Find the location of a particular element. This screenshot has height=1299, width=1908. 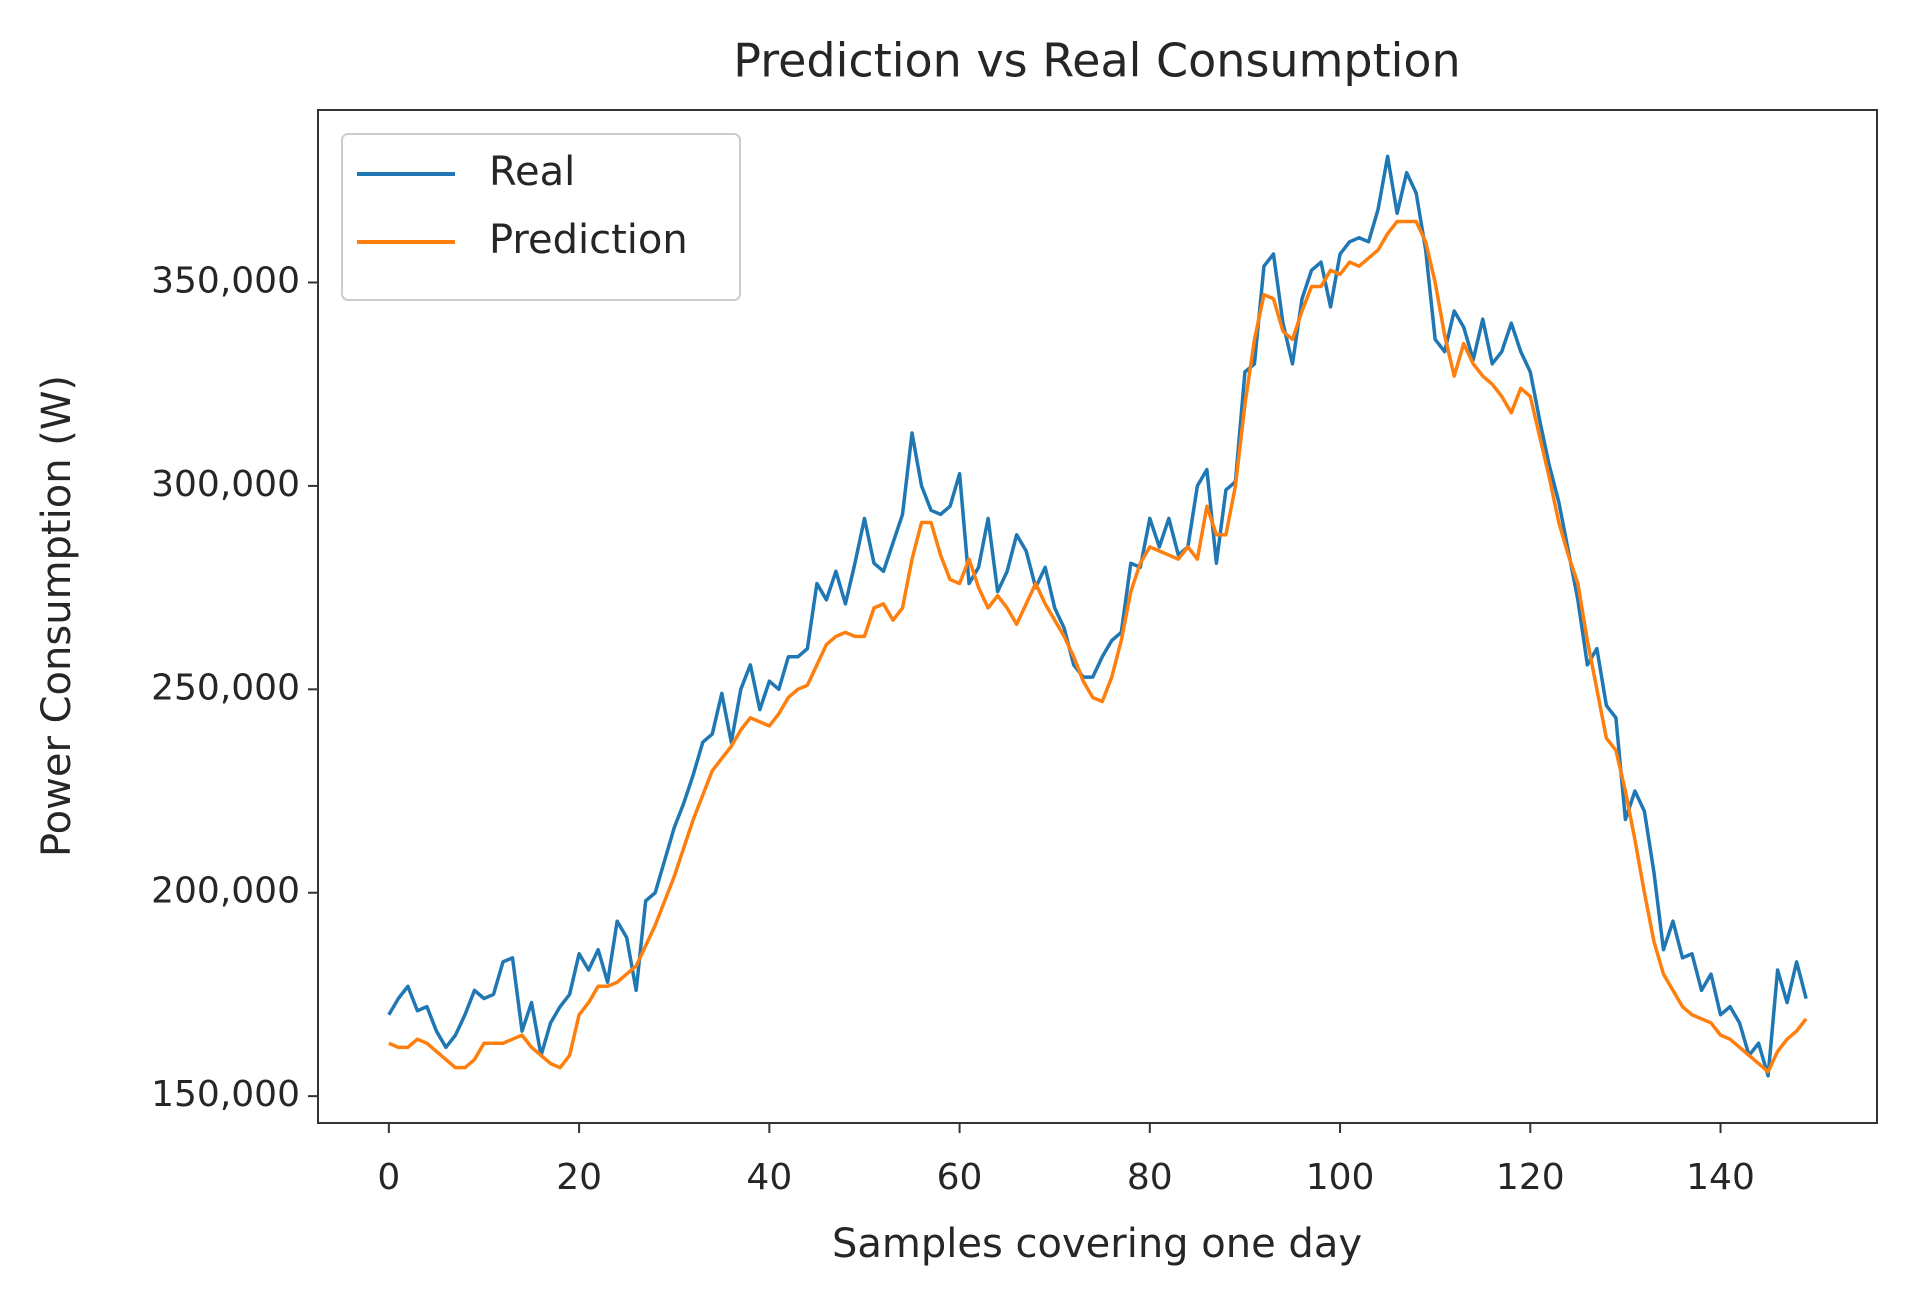

y-tick-label: 300,000 is located at coordinates (225, 484).